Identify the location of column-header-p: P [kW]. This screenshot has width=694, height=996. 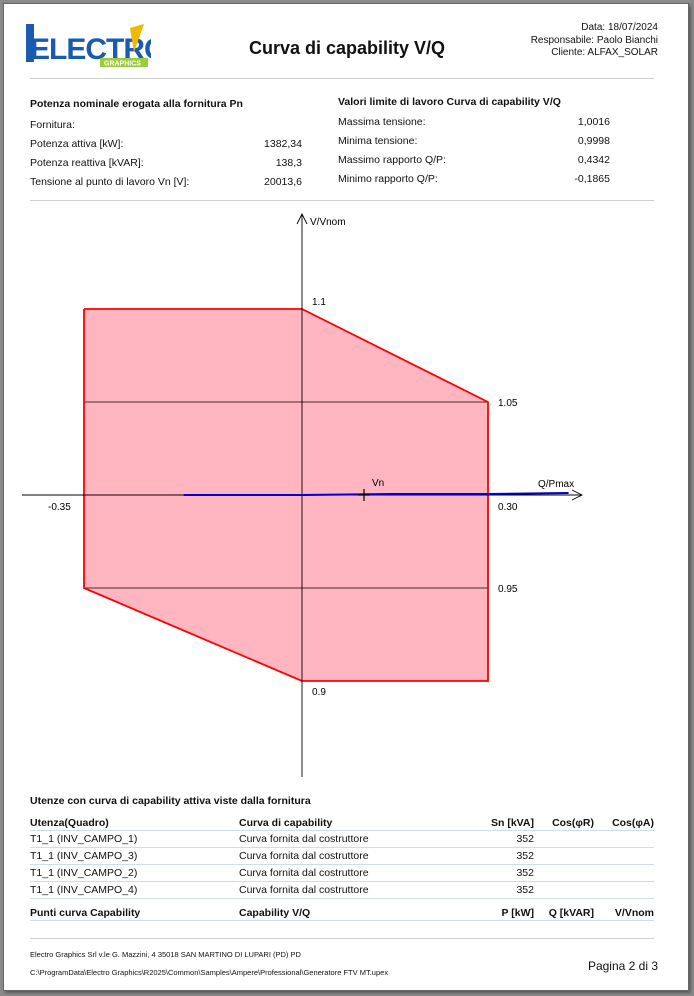
(517, 913).